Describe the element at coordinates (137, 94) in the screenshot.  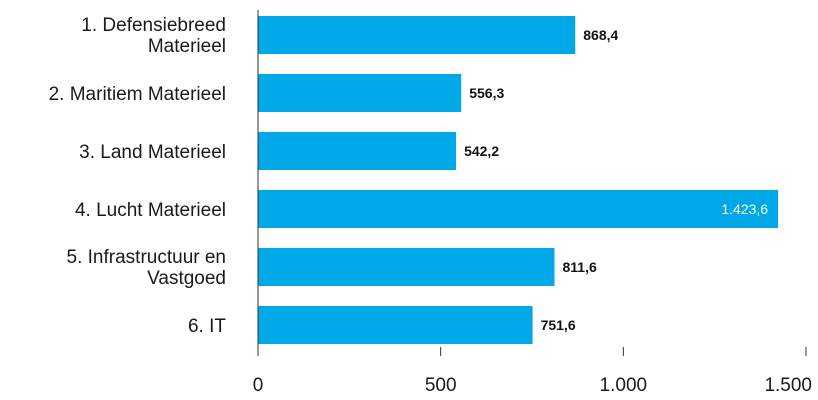
I see `category-label: 2. Maritiem Materieel` at that location.